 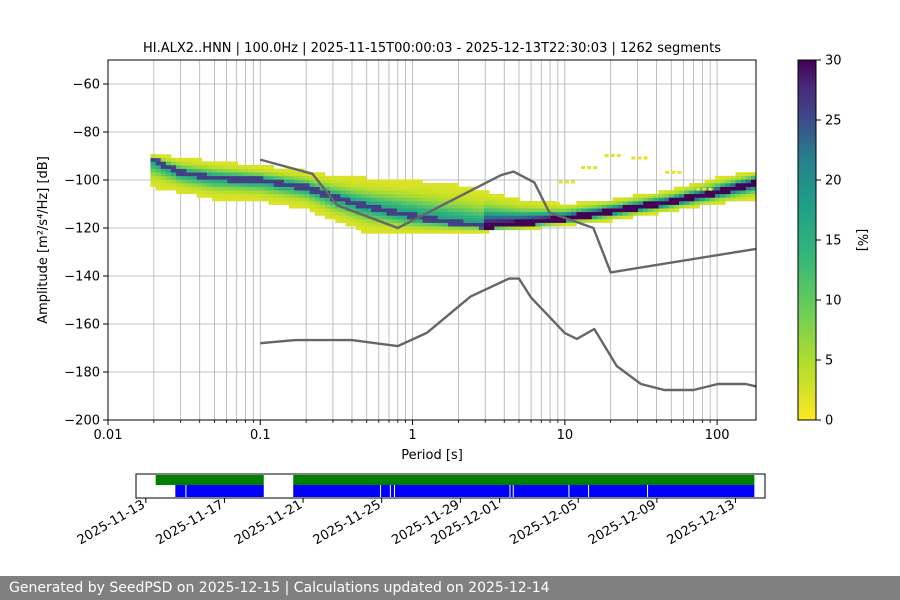 What do you see at coordinates (833, 121) in the screenshot?
I see `colorbar-tick-label: 25` at bounding box center [833, 121].